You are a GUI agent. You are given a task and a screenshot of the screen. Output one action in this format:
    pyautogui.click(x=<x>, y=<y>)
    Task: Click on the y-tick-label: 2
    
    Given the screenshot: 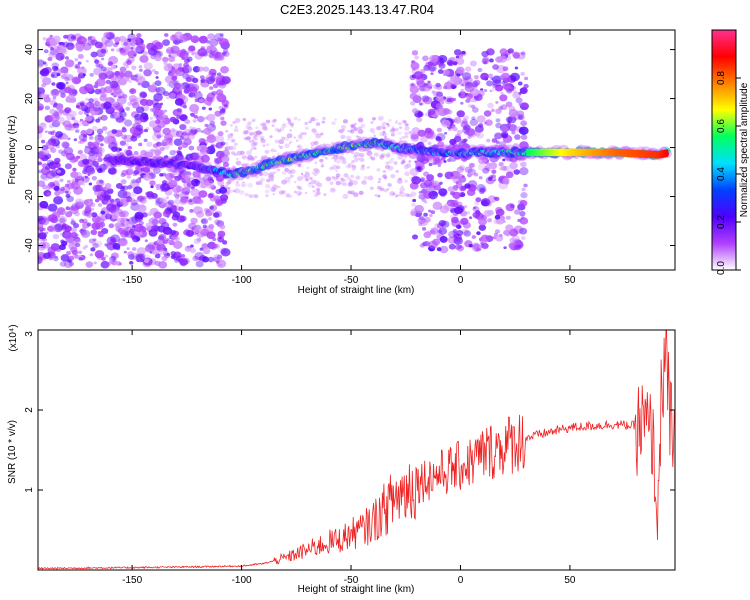 What is the action you would take?
    pyautogui.click(x=29, y=410)
    